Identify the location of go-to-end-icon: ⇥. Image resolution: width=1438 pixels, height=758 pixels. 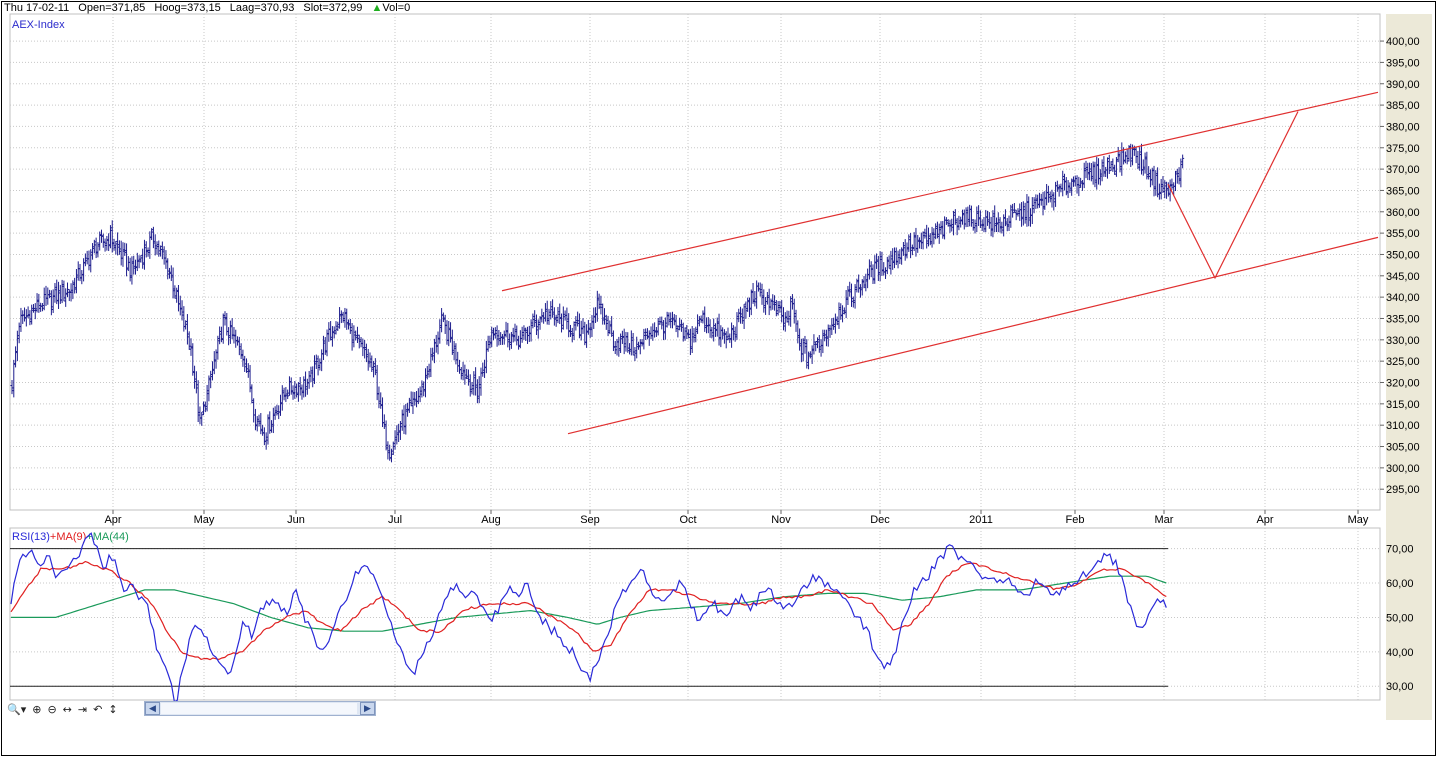
(82, 709).